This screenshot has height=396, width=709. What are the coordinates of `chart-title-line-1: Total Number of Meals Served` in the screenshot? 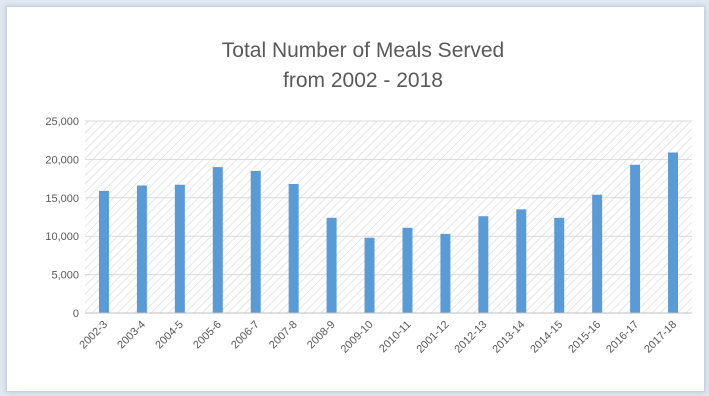 It's located at (363, 50).